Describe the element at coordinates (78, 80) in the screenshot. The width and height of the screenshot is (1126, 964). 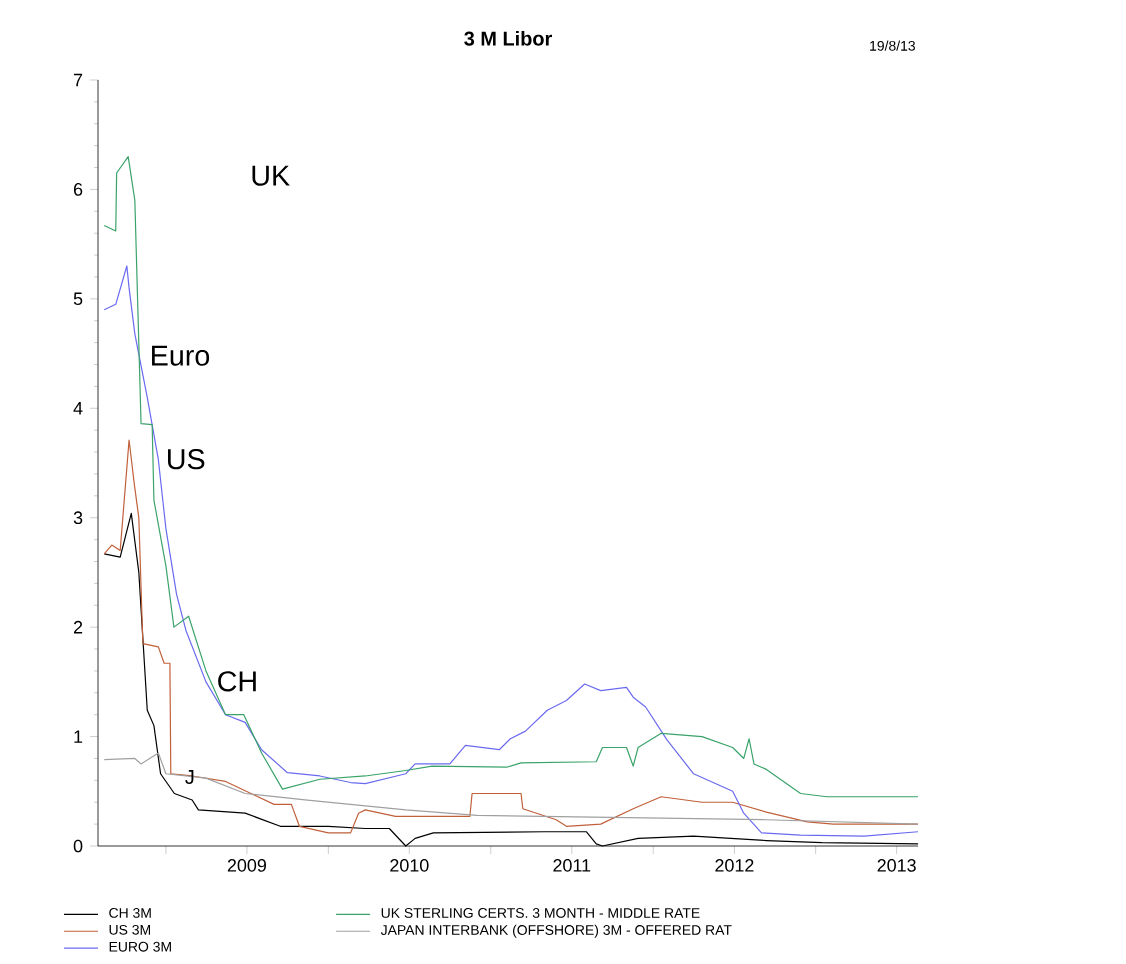
I see `y-tick-label: 7` at that location.